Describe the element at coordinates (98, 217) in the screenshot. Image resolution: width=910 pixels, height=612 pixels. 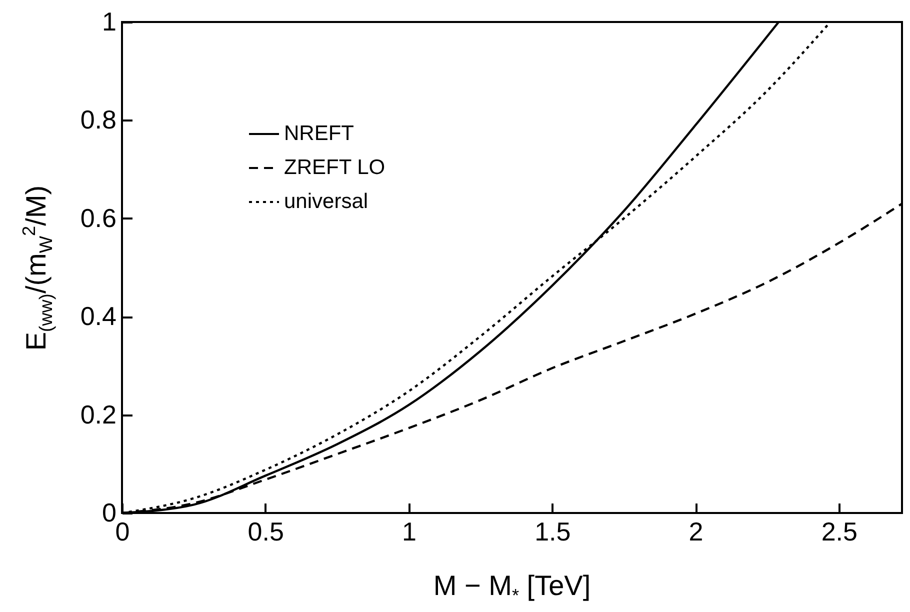
I see `y-tick-label: 0.6` at that location.